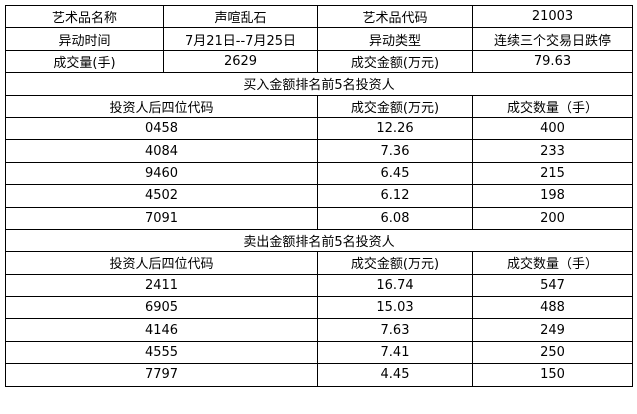 The image size is (637, 414). What do you see at coordinates (161, 218) in the screenshot?
I see `investor-code: 7091` at bounding box center [161, 218].